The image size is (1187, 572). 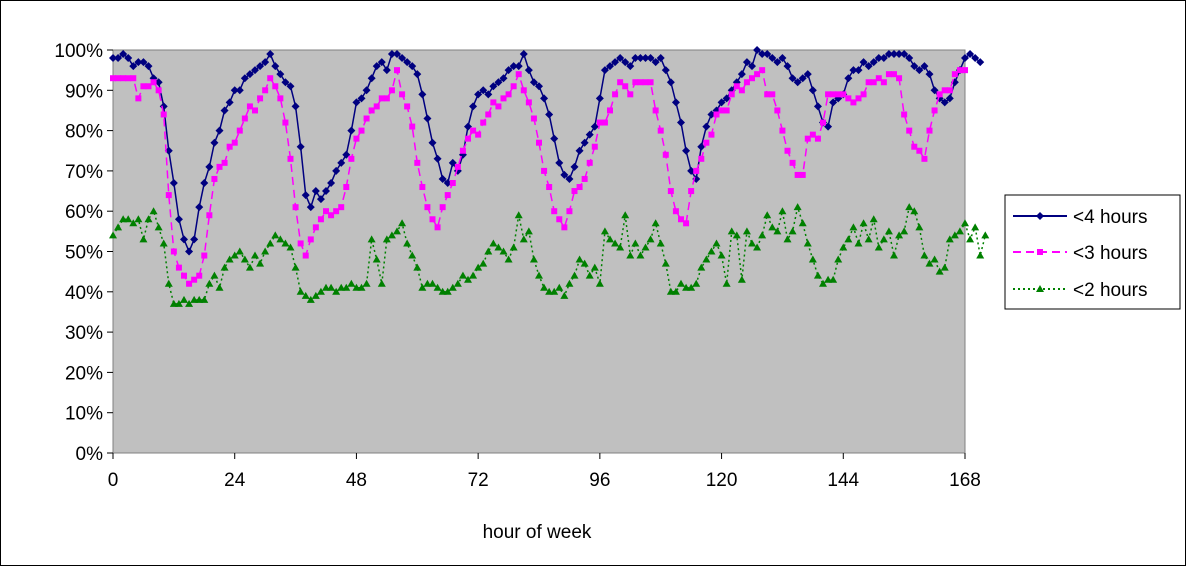 What do you see at coordinates (599, 480) in the screenshot?
I see `x-tick-label: 96` at bounding box center [599, 480].